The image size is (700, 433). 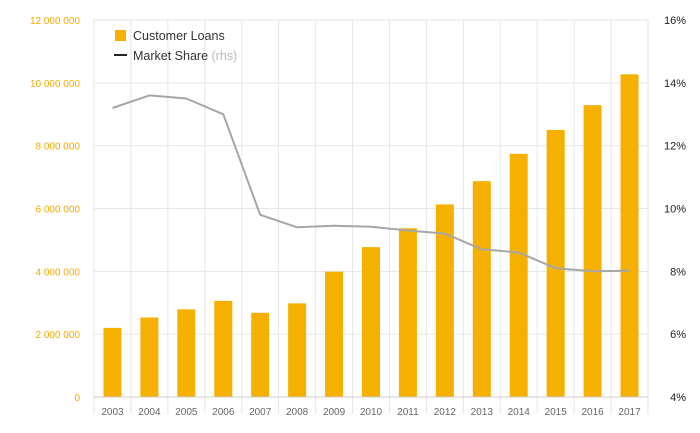 I want to click on y-right-tick-label: 4%, so click(x=678, y=398).